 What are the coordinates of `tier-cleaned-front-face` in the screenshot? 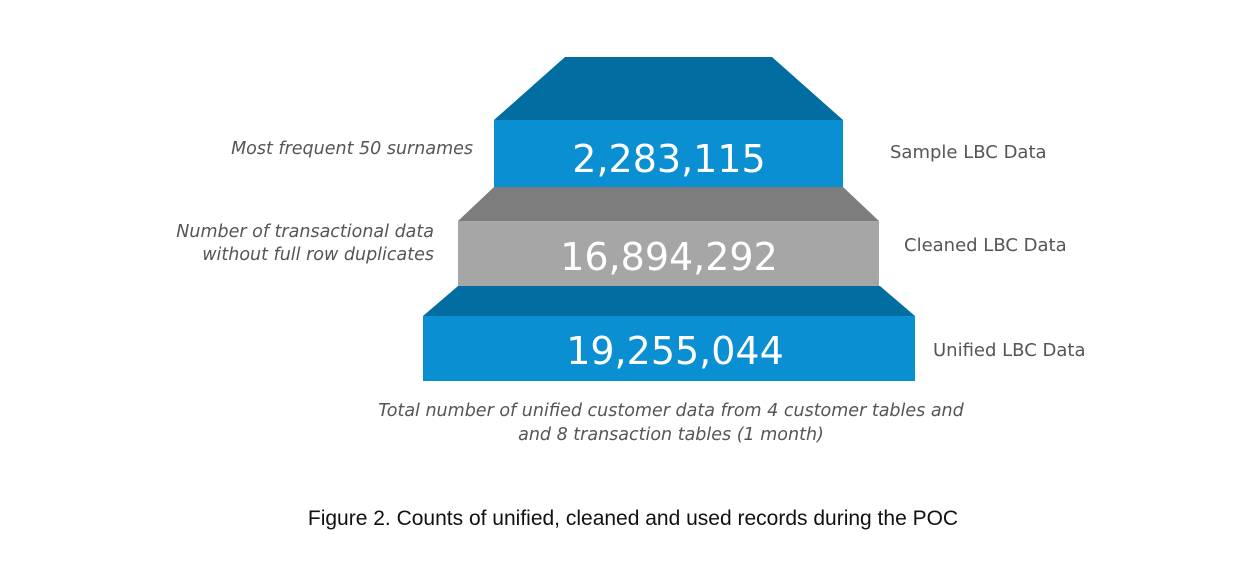 It's located at (668, 253).